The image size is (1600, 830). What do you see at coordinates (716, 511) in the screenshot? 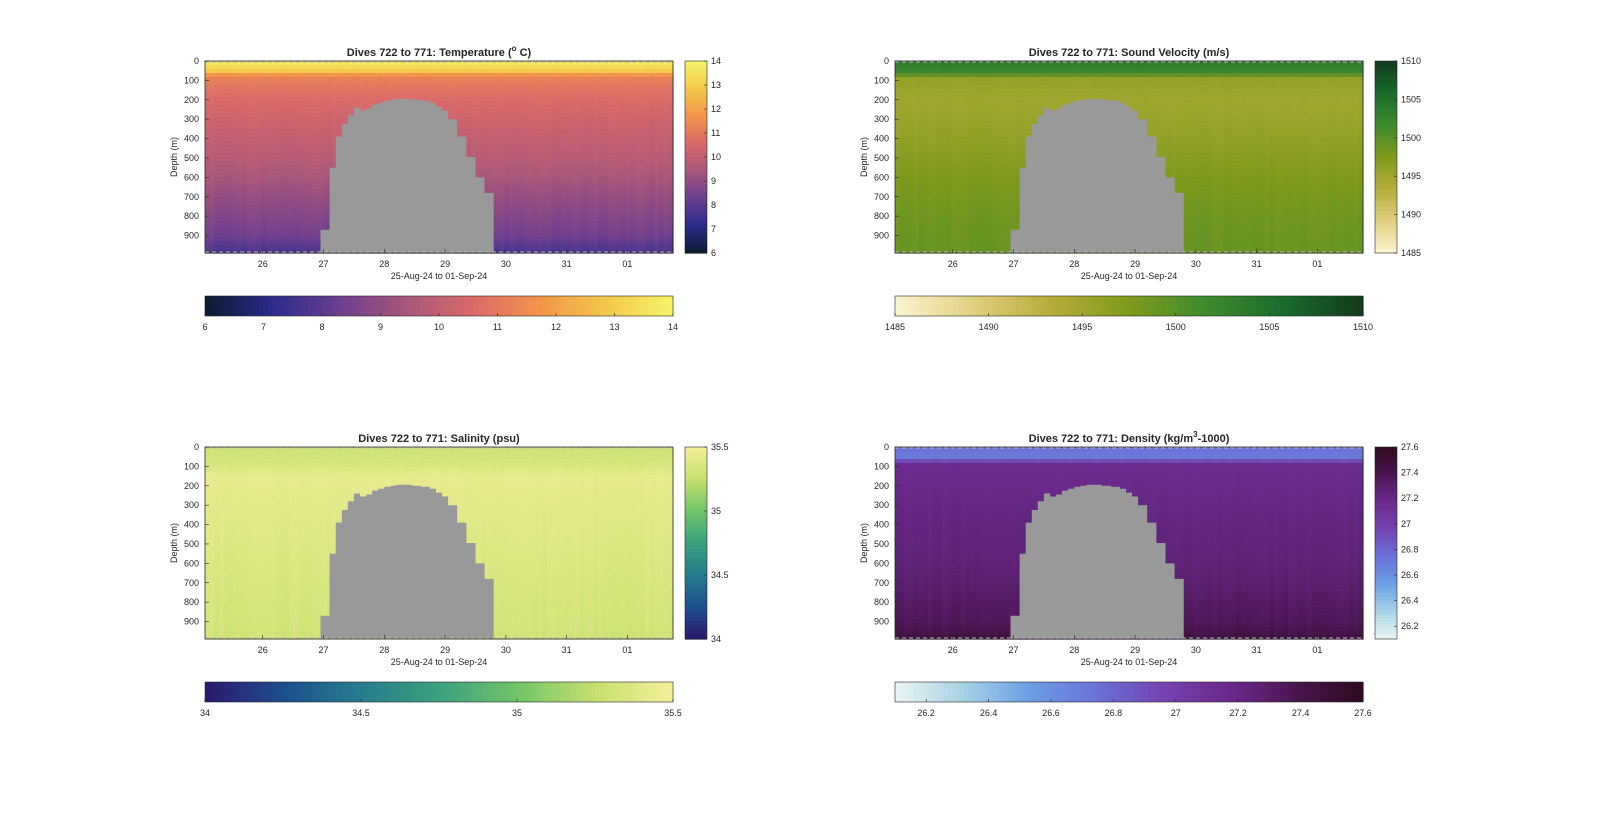
I see `colorbar-vertical-label: 35` at bounding box center [716, 511].